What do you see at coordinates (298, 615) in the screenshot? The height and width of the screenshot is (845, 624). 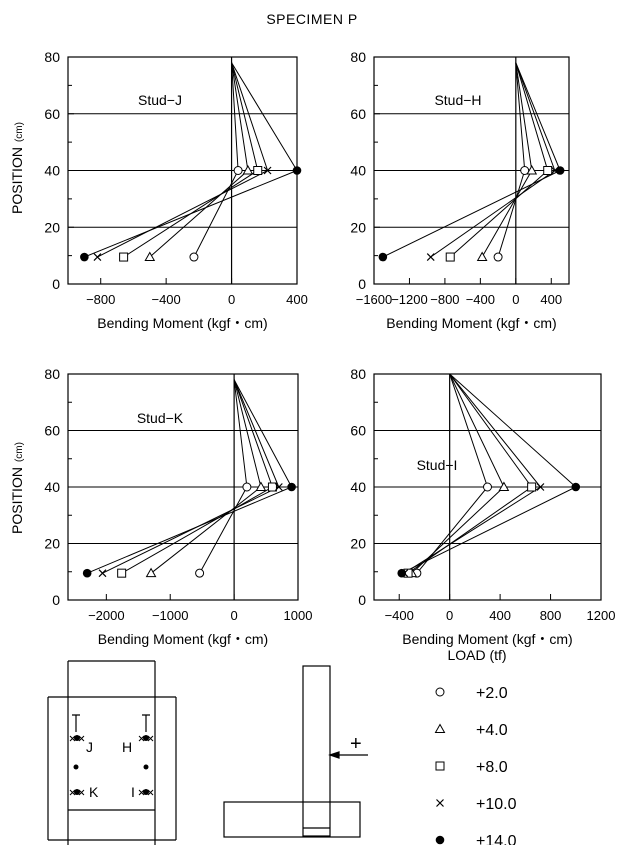 I see `x-tick-label: 1000` at bounding box center [298, 615].